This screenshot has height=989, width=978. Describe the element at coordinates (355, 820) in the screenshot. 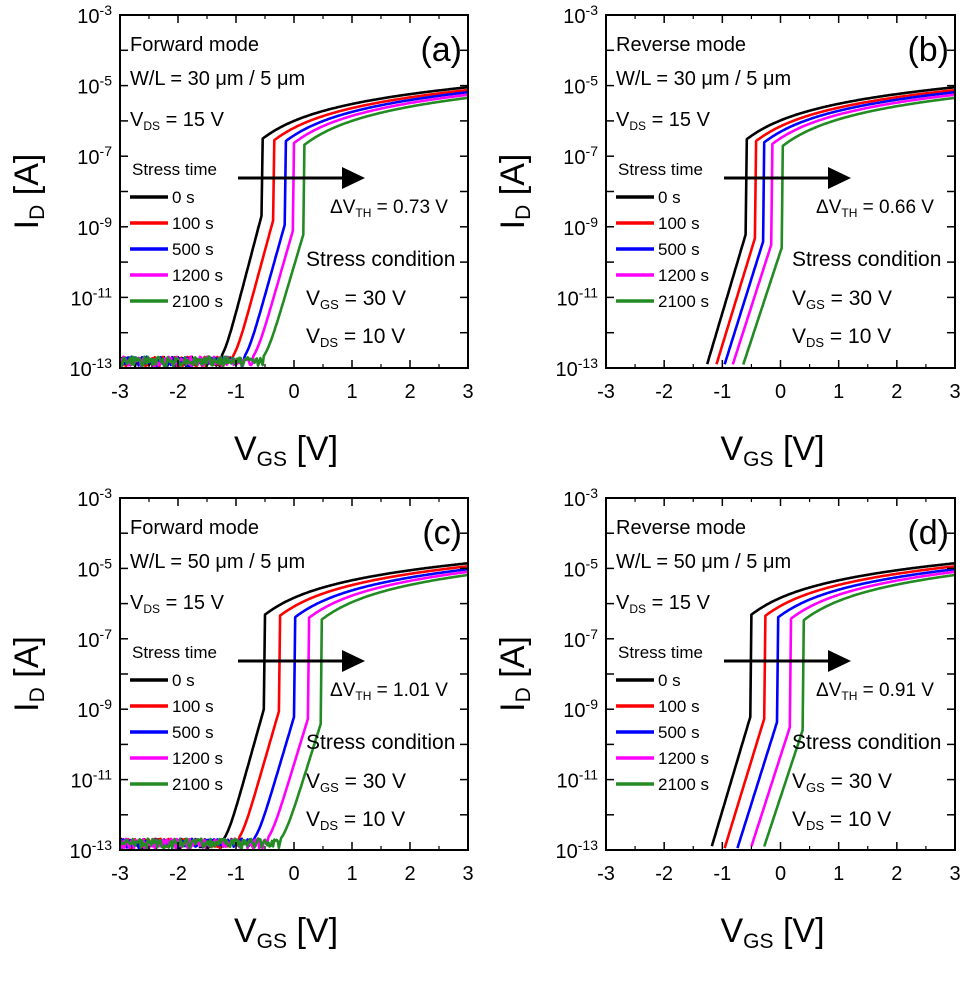

I see `stress-vds-label: VDS = 10 V` at that location.